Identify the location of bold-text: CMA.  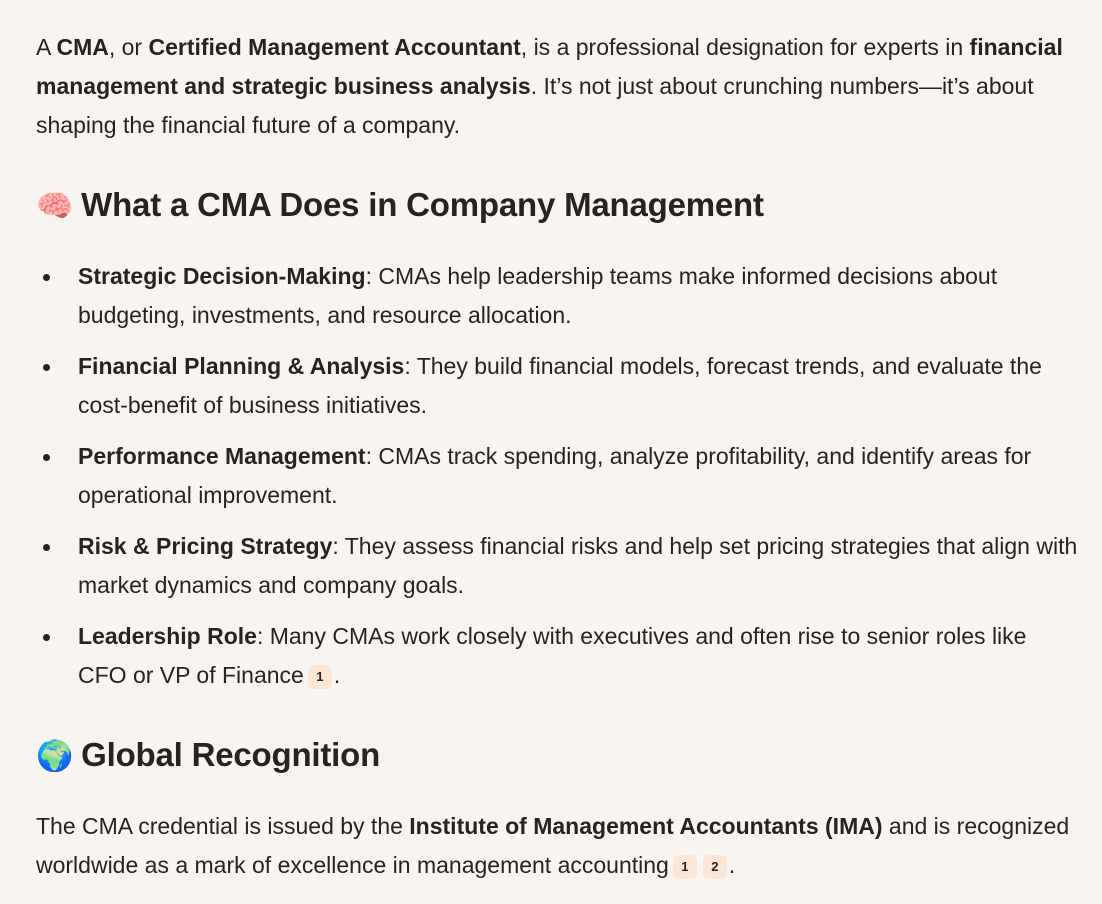
(82, 47).